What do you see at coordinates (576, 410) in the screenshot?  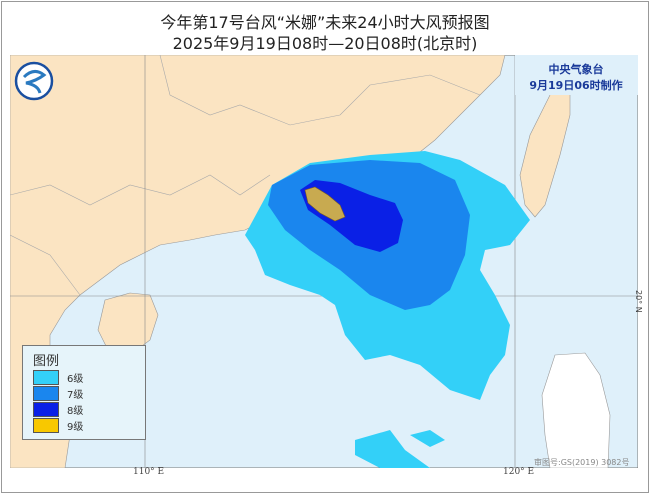 I see `luzon-island` at bounding box center [576, 410].